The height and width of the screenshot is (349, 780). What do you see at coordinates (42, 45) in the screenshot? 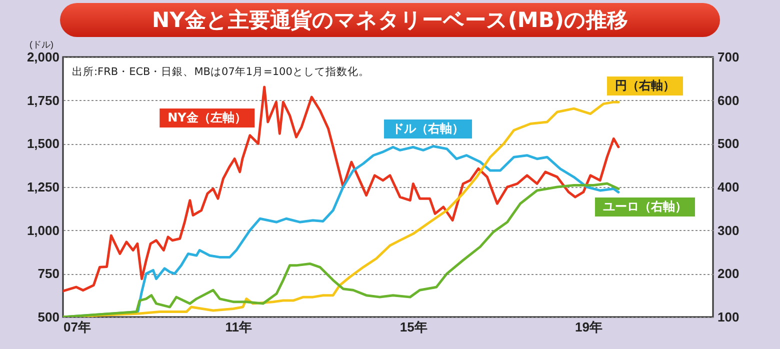
I see `y-axis-title: (ドル)` at bounding box center [42, 45].